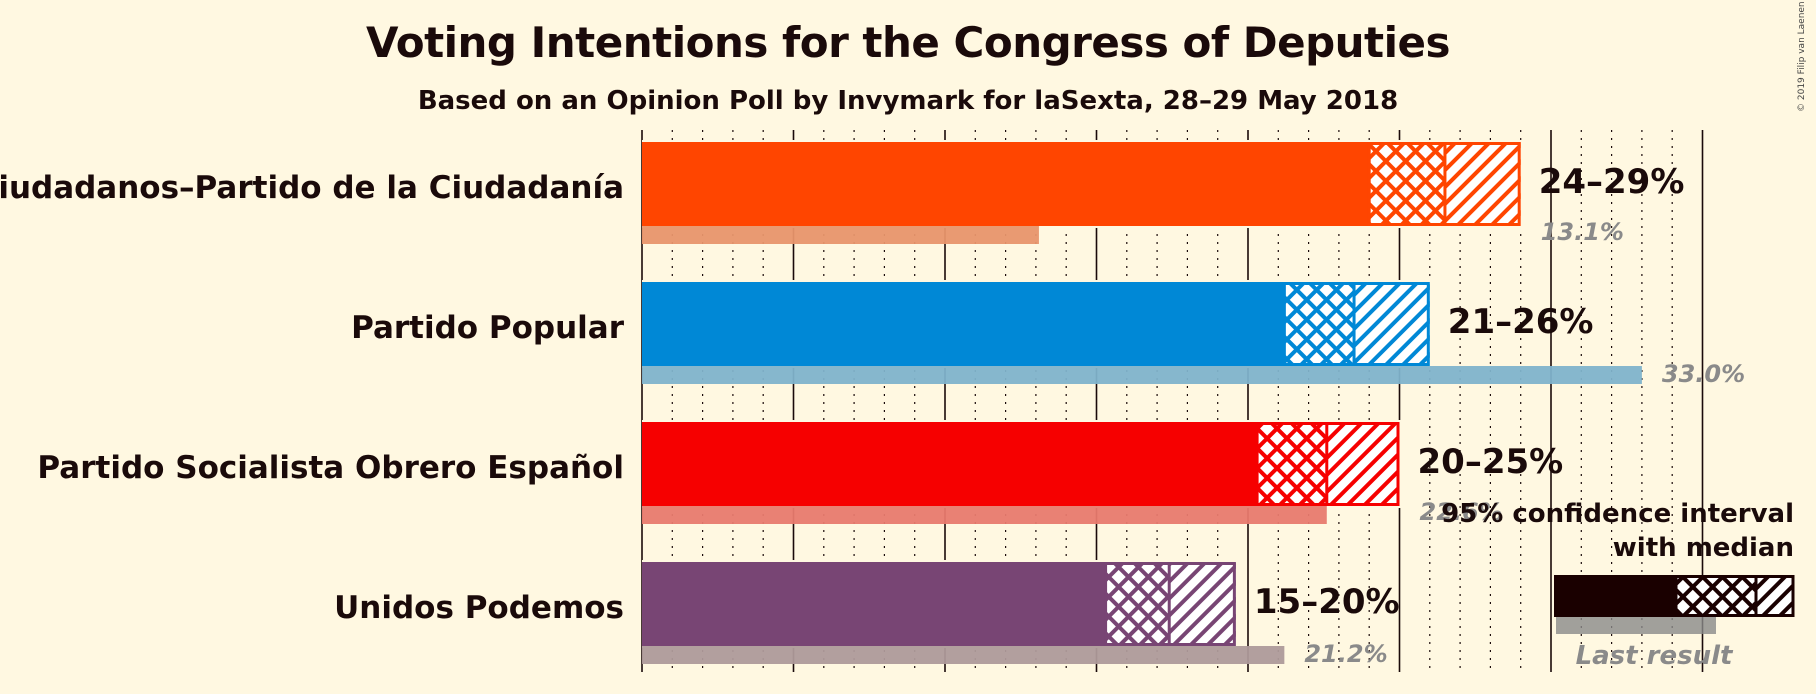 The height and width of the screenshot is (694, 1816). I want to click on legend-last-bar, so click(1636, 625).